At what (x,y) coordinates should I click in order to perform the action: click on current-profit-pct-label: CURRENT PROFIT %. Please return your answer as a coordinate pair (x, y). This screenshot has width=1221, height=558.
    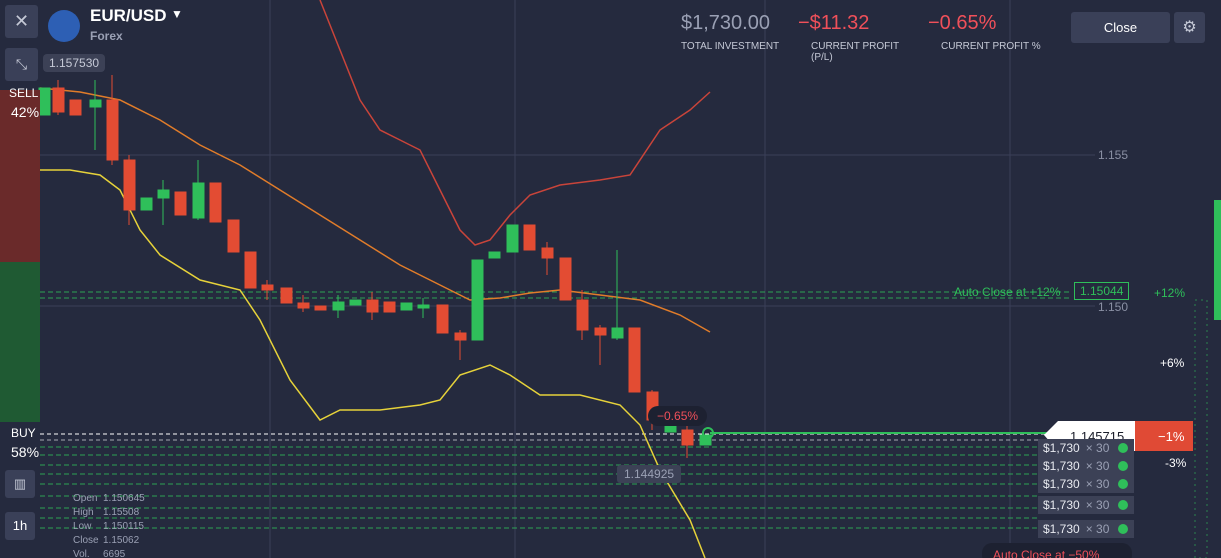
    Looking at the image, I should click on (991, 46).